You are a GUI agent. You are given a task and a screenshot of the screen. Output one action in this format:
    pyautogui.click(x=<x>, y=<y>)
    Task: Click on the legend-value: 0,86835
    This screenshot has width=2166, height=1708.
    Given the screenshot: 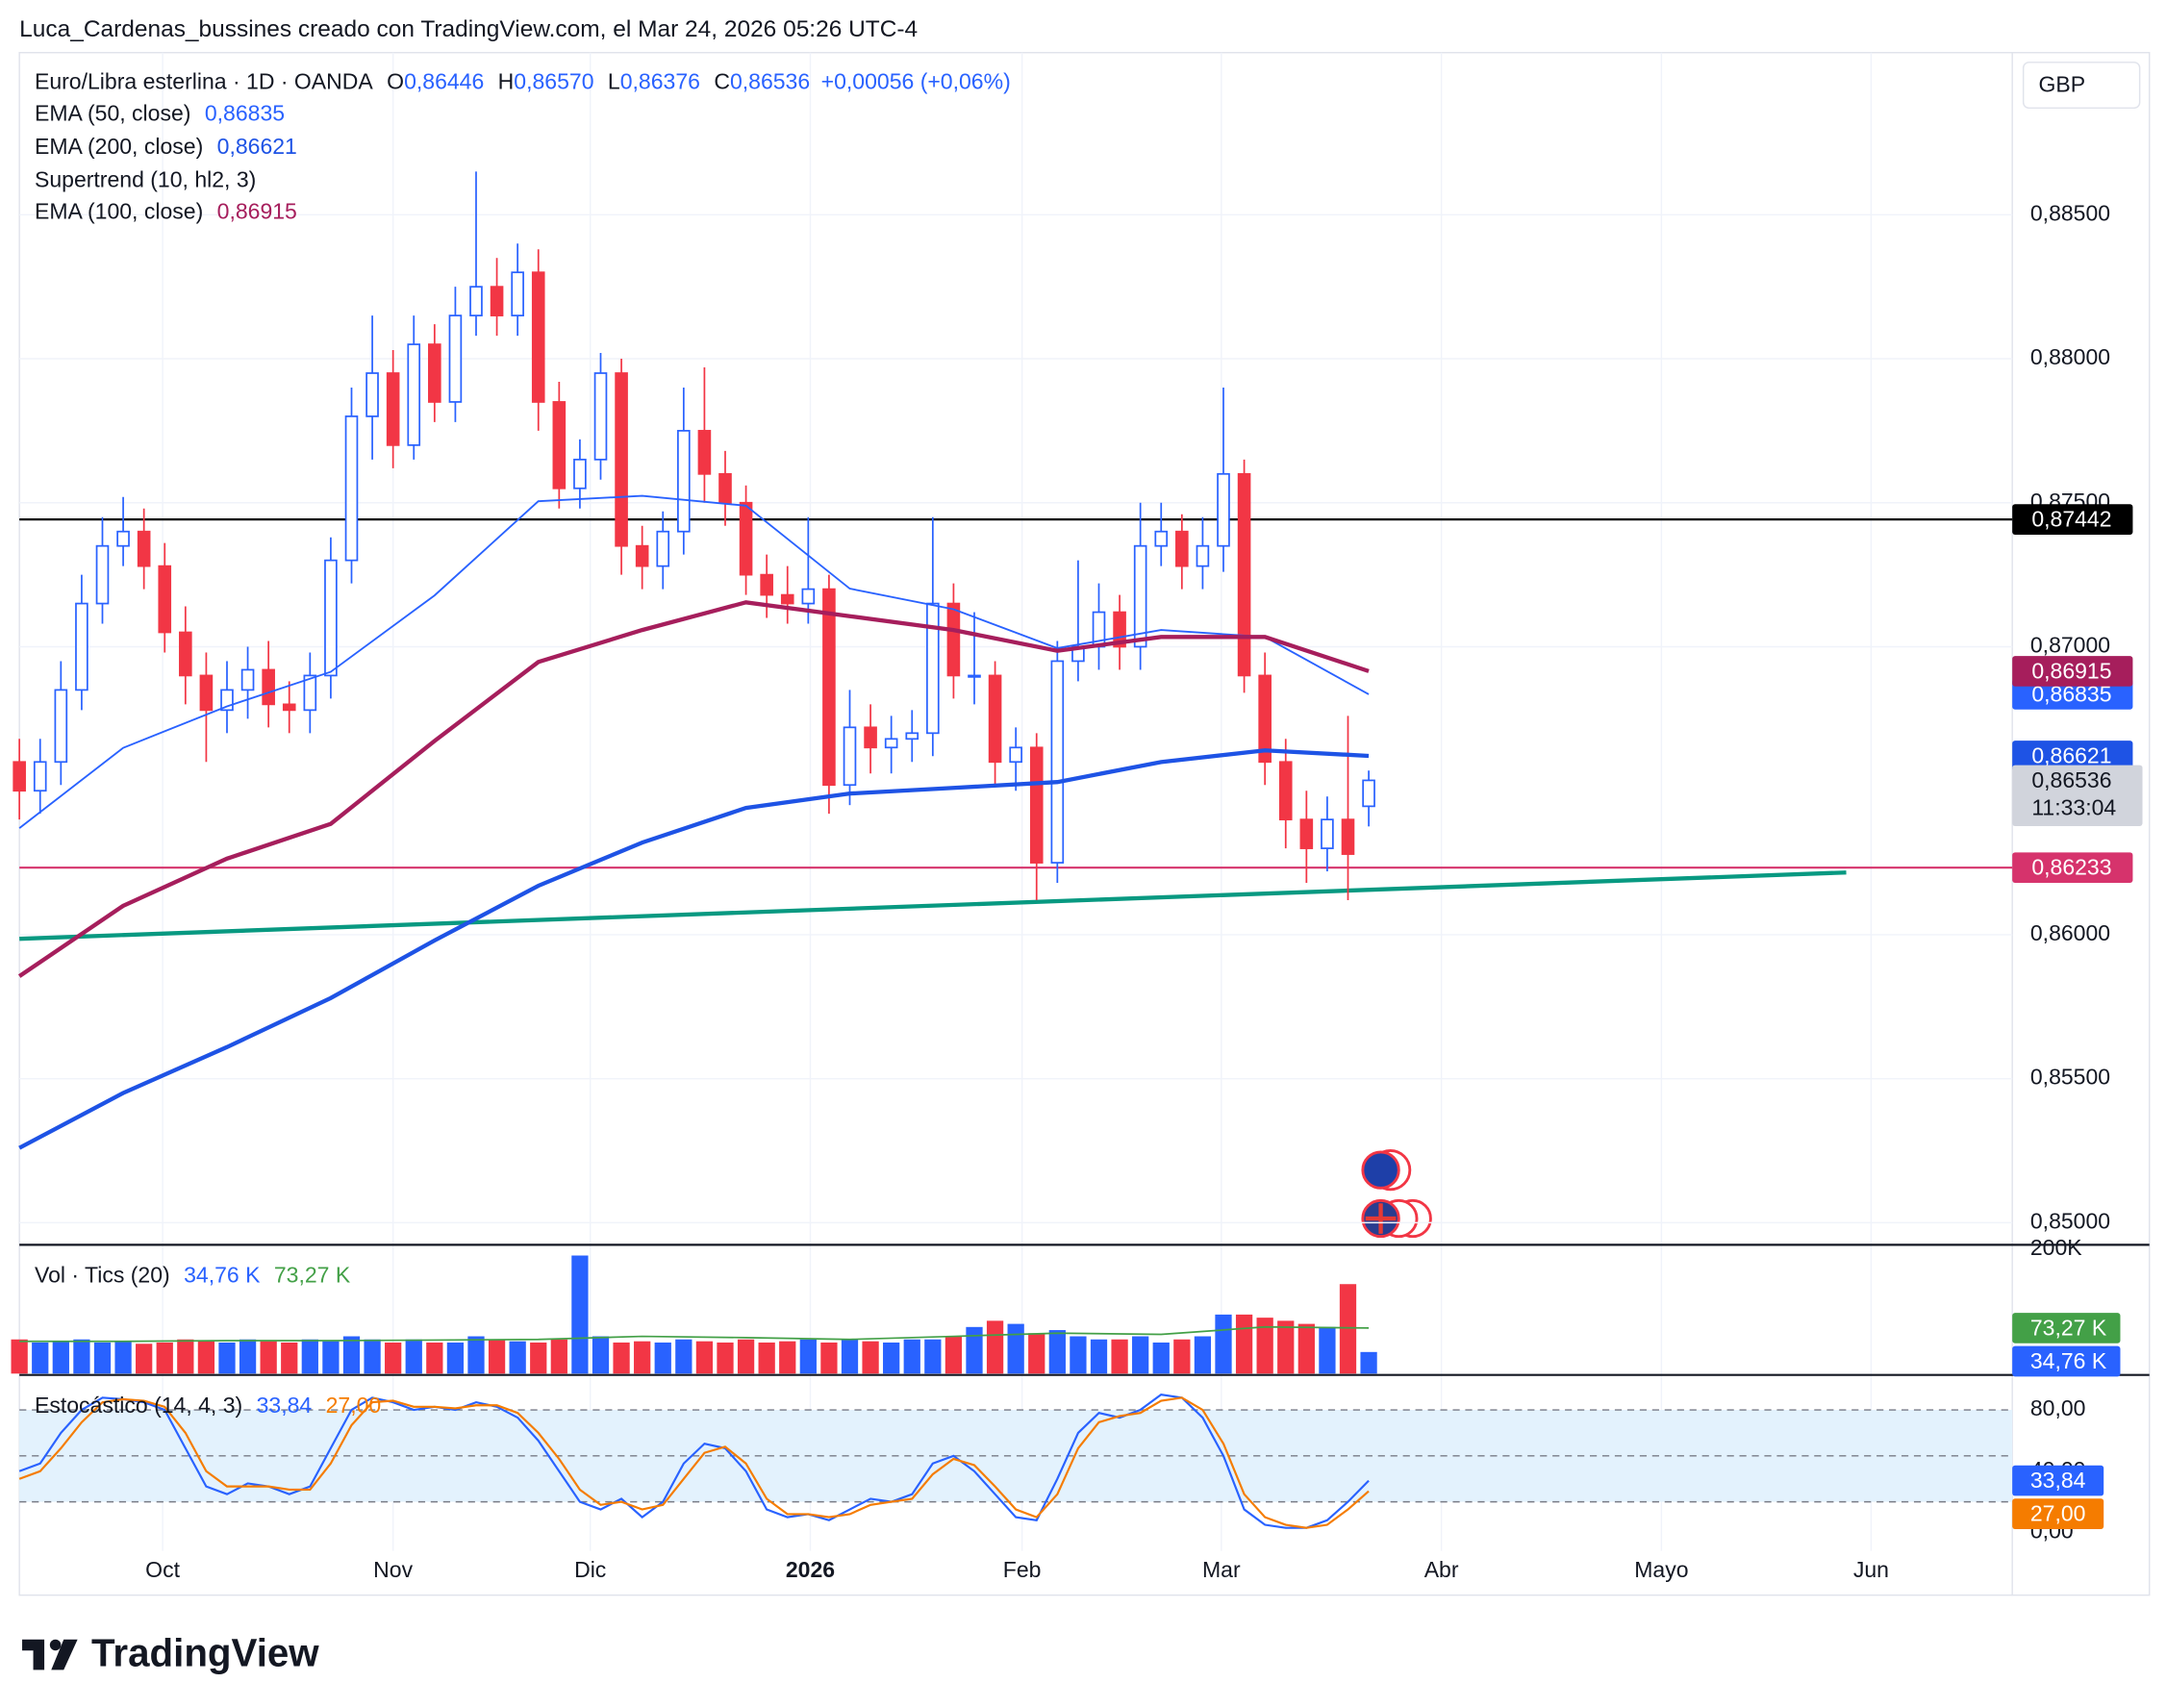 What is the action you would take?
    pyautogui.click(x=245, y=113)
    